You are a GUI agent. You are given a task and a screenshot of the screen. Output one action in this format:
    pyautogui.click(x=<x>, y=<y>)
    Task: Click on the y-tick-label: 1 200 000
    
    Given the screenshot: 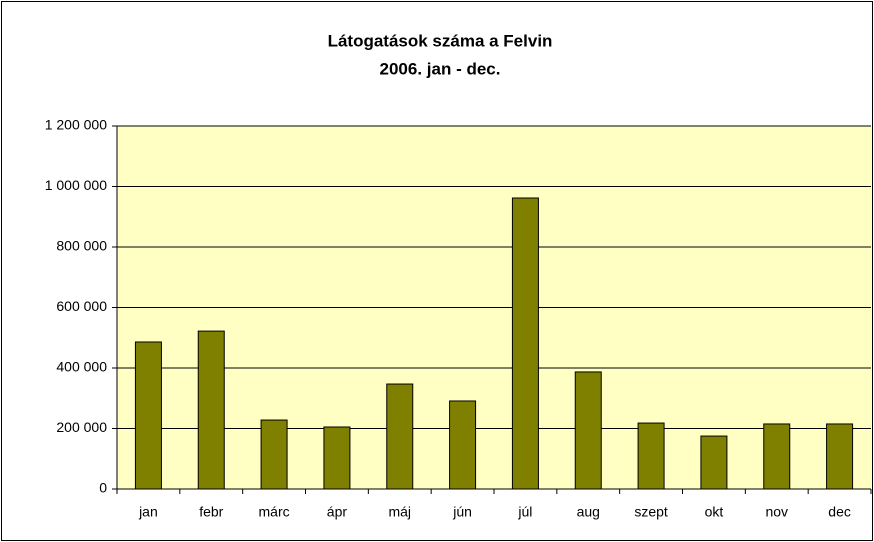 What is the action you would take?
    pyautogui.click(x=76, y=125)
    